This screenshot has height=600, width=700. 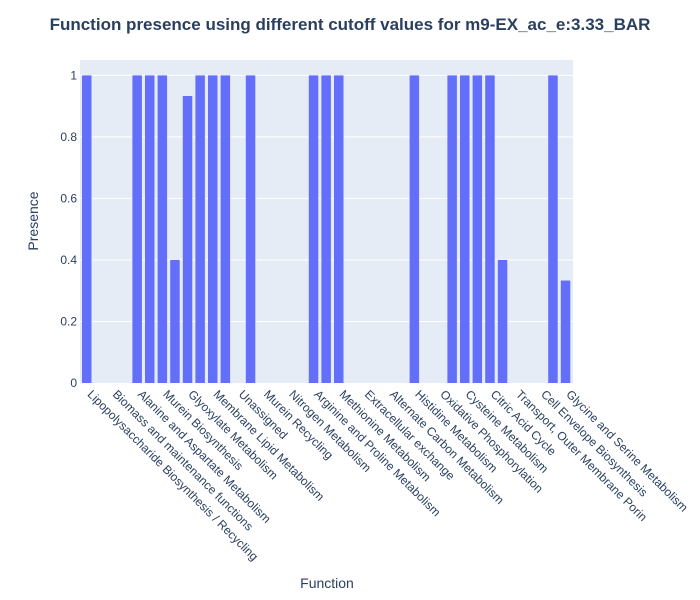 What do you see at coordinates (73, 75) in the screenshot?
I see `y-tick-label: 1` at bounding box center [73, 75].